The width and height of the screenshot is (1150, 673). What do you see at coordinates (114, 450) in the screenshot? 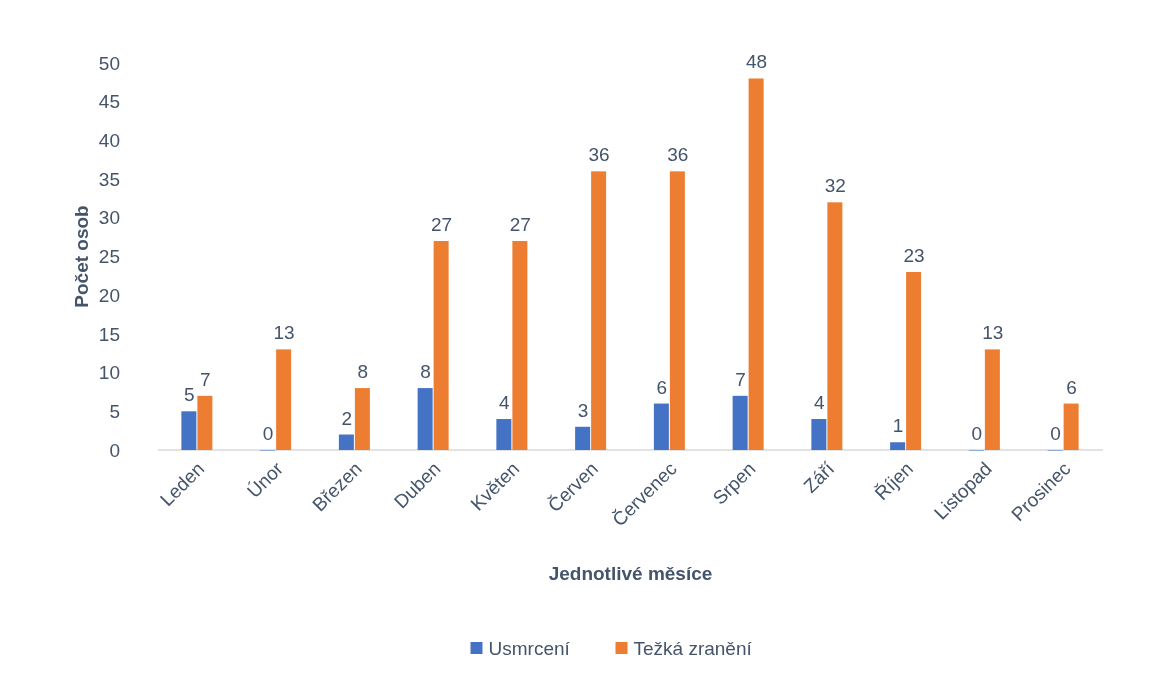
I see `y-tick-label: 0` at bounding box center [114, 450].